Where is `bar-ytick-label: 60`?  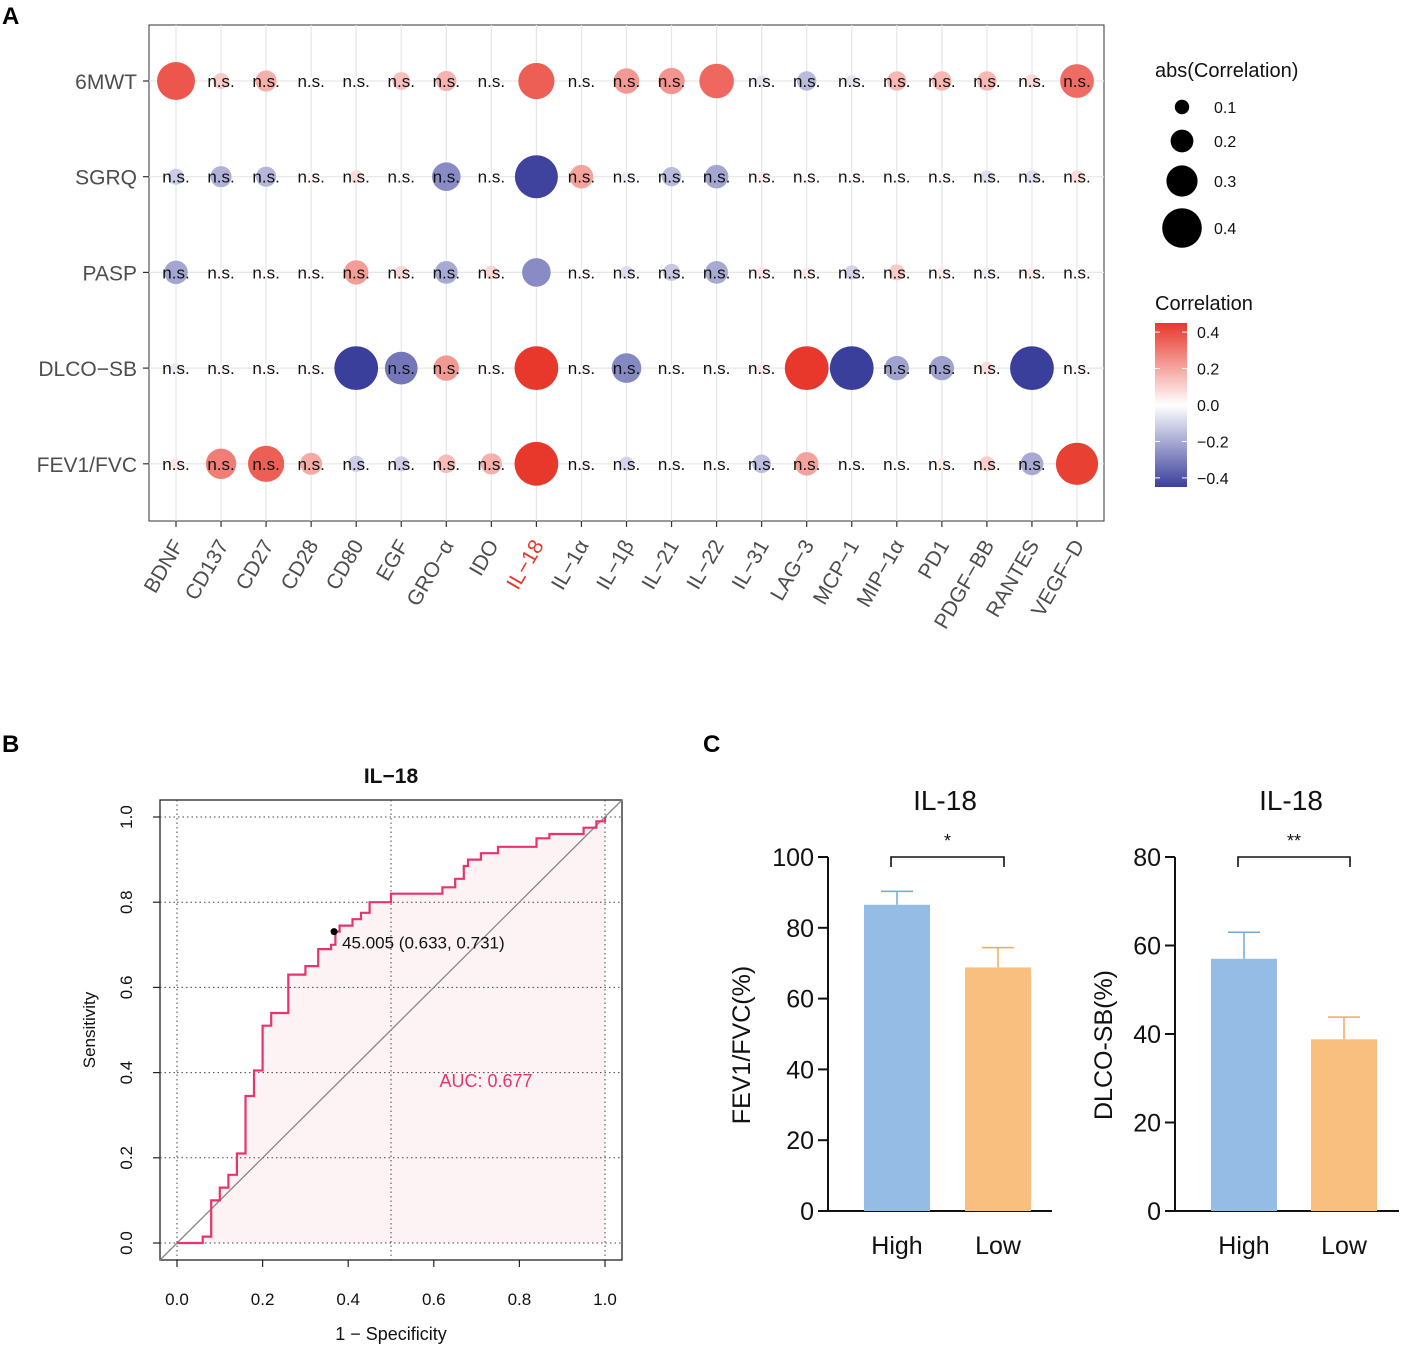
bar-ytick-label: 60 is located at coordinates (1147, 947).